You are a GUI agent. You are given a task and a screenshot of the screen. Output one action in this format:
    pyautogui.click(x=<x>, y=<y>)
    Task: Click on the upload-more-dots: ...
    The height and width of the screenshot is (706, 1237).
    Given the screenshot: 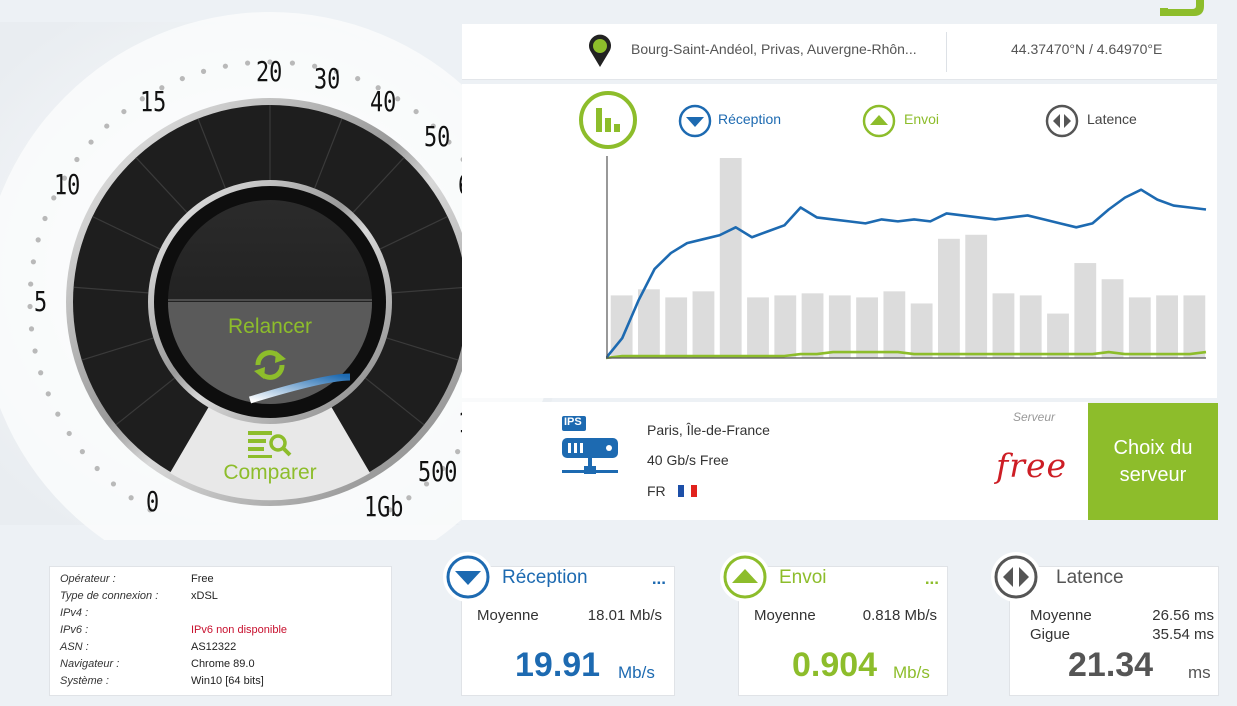 What is the action you would take?
    pyautogui.click(x=931, y=578)
    